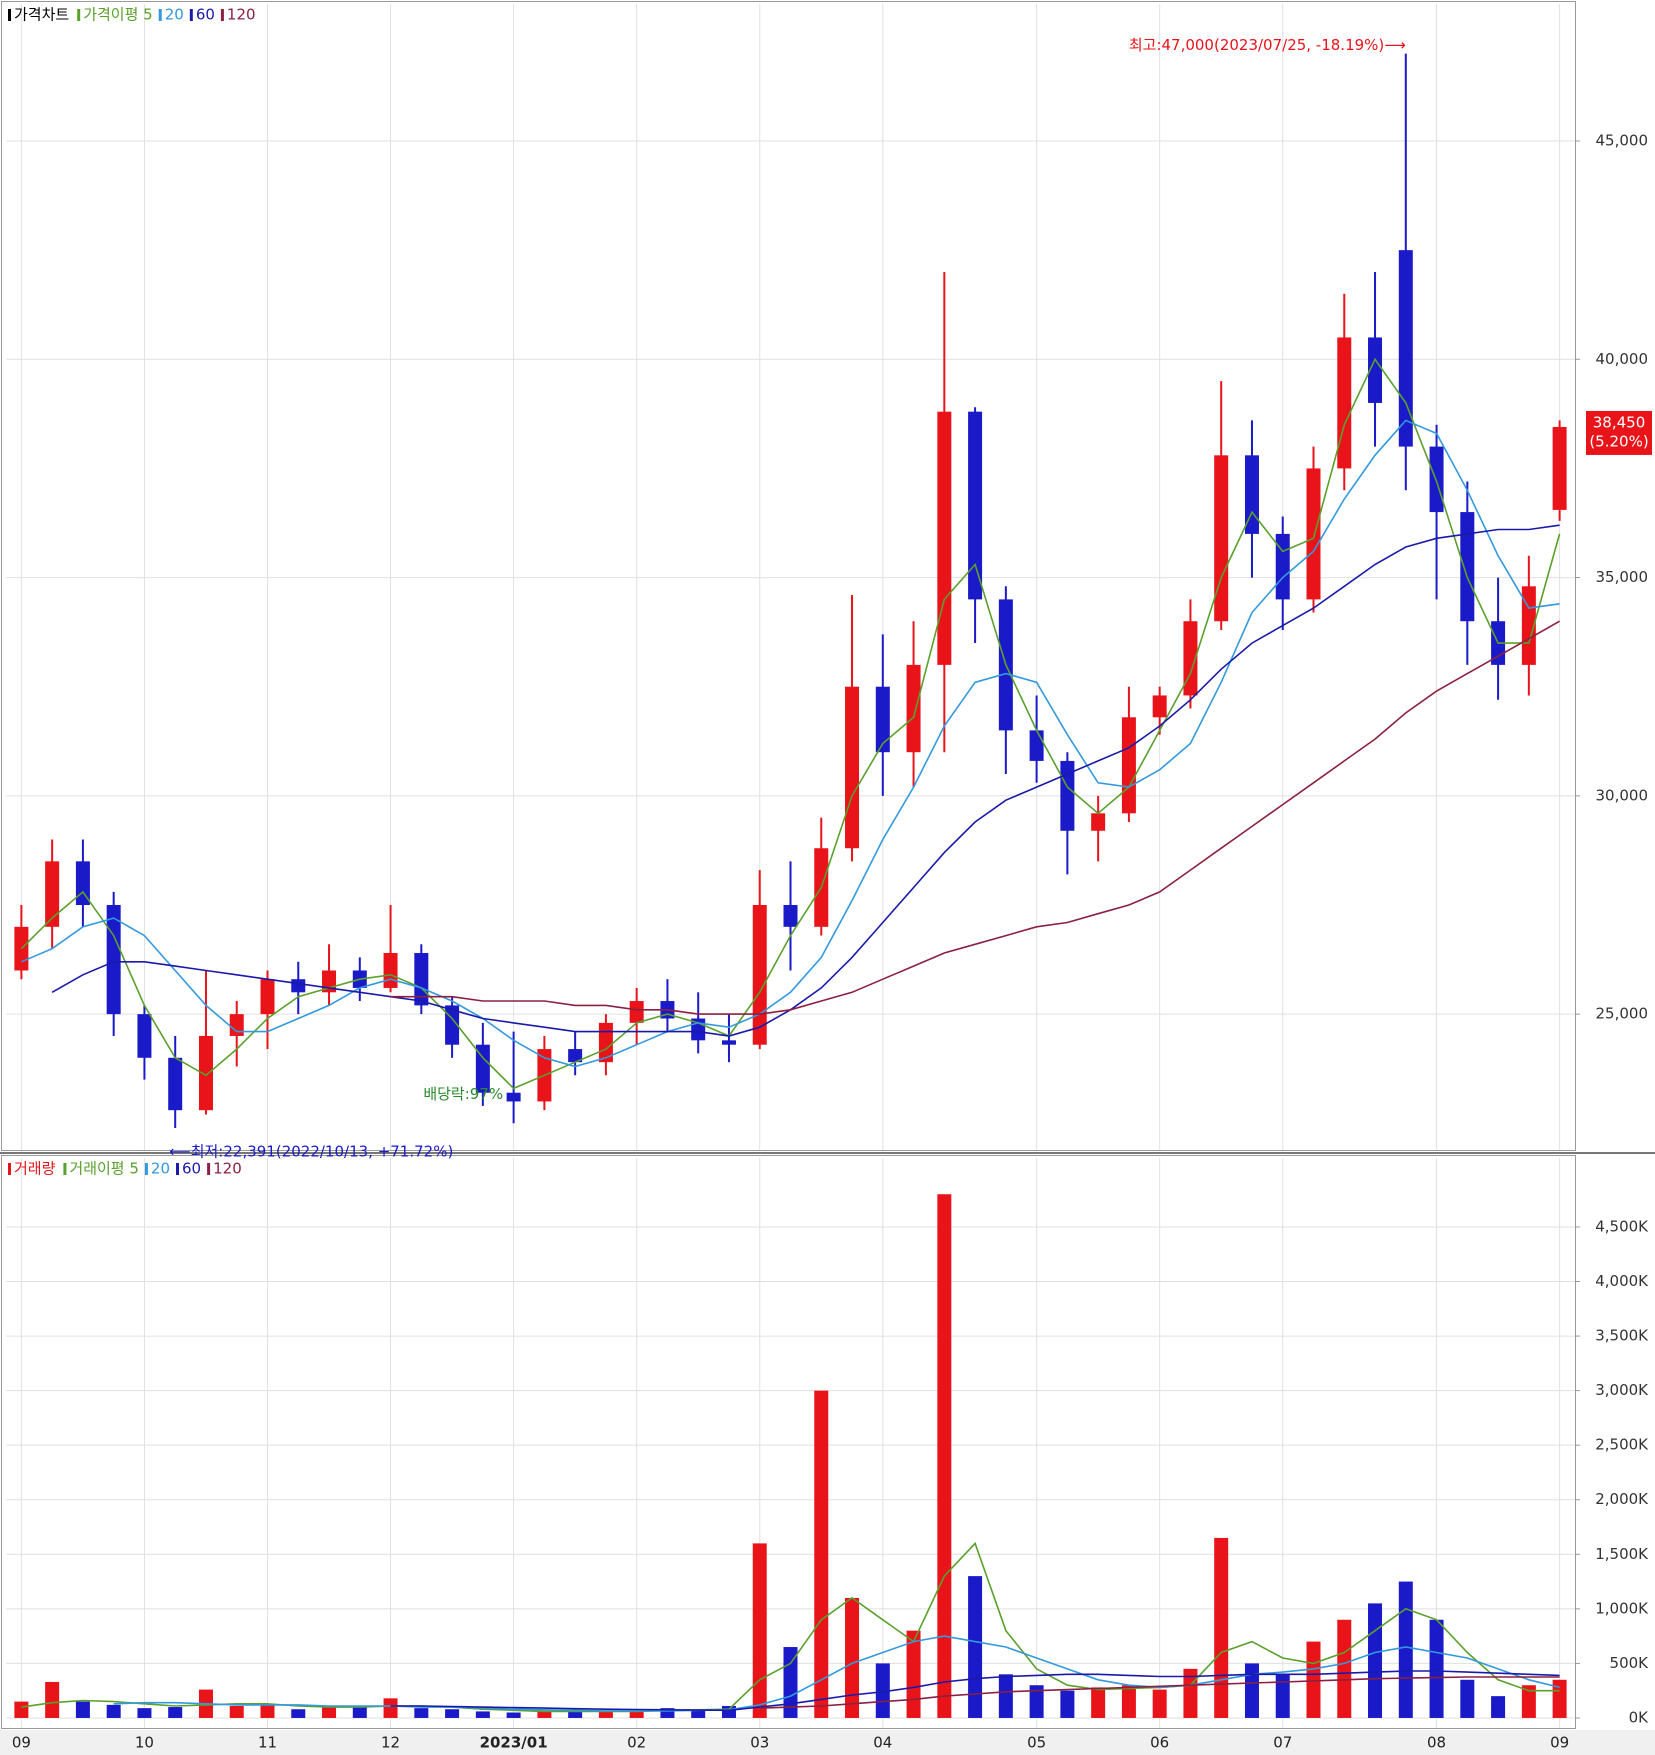  Describe the element at coordinates (1618, 441) in the screenshot. I see `last-change: (5.20%)` at that location.